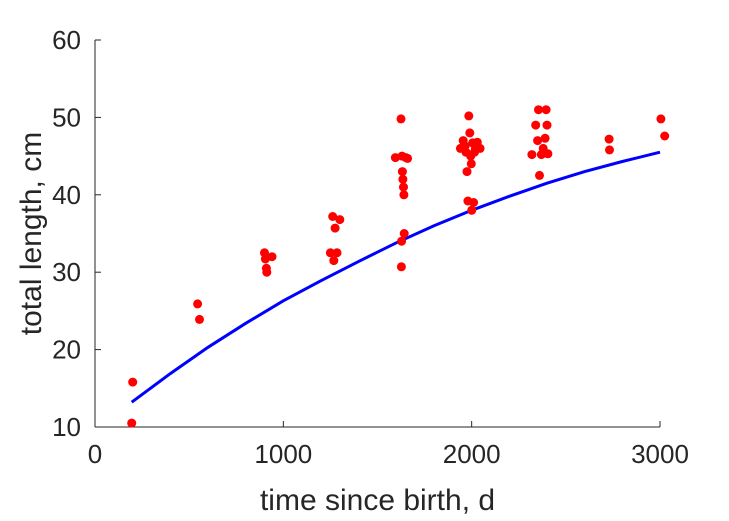  Describe the element at coordinates (95, 454) in the screenshot. I see `x-tick-label: 0` at that location.